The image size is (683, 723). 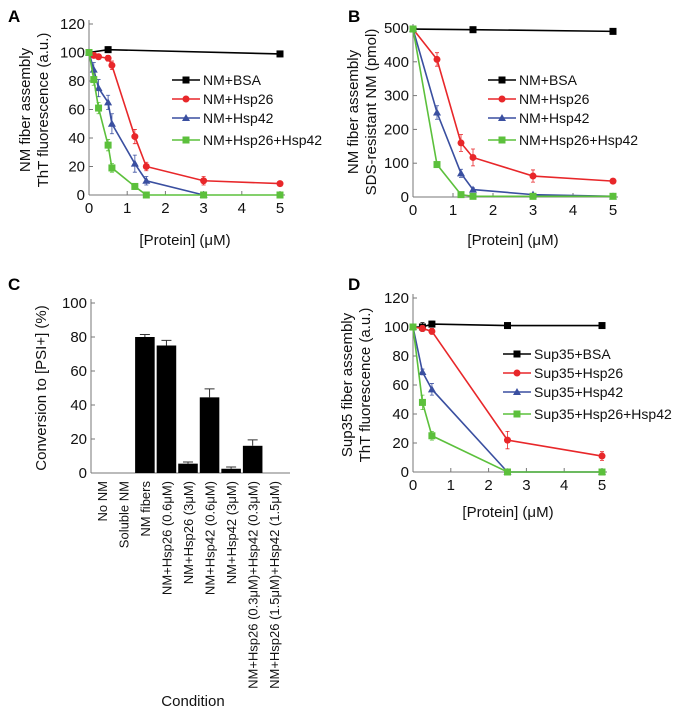 What do you see at coordinates (123, 514) in the screenshot?
I see `x-tick-label: Soluble NM` at bounding box center [123, 514].